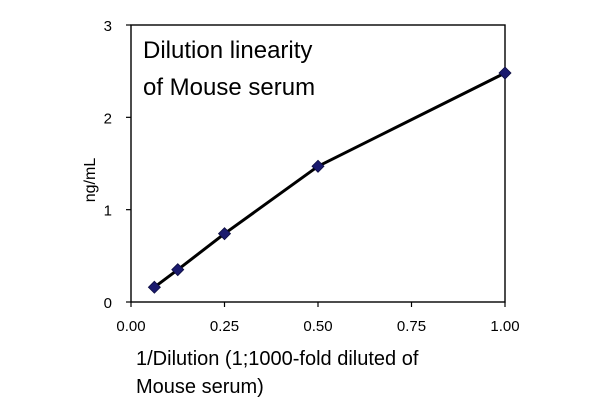 The width and height of the screenshot is (600, 413). What do you see at coordinates (108, 211) in the screenshot?
I see `y-tick-label: 1` at bounding box center [108, 211].